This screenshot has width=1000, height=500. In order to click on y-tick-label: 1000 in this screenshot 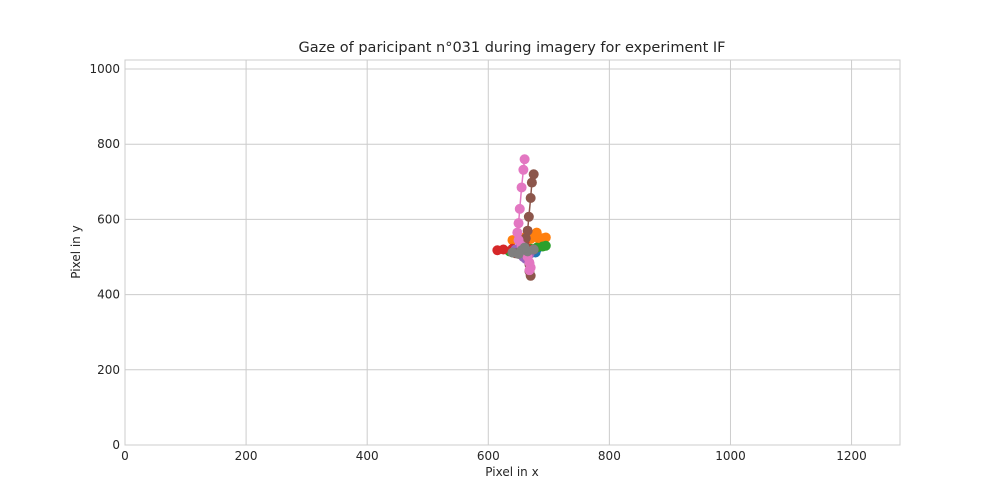, I will do `click(104, 69)`.